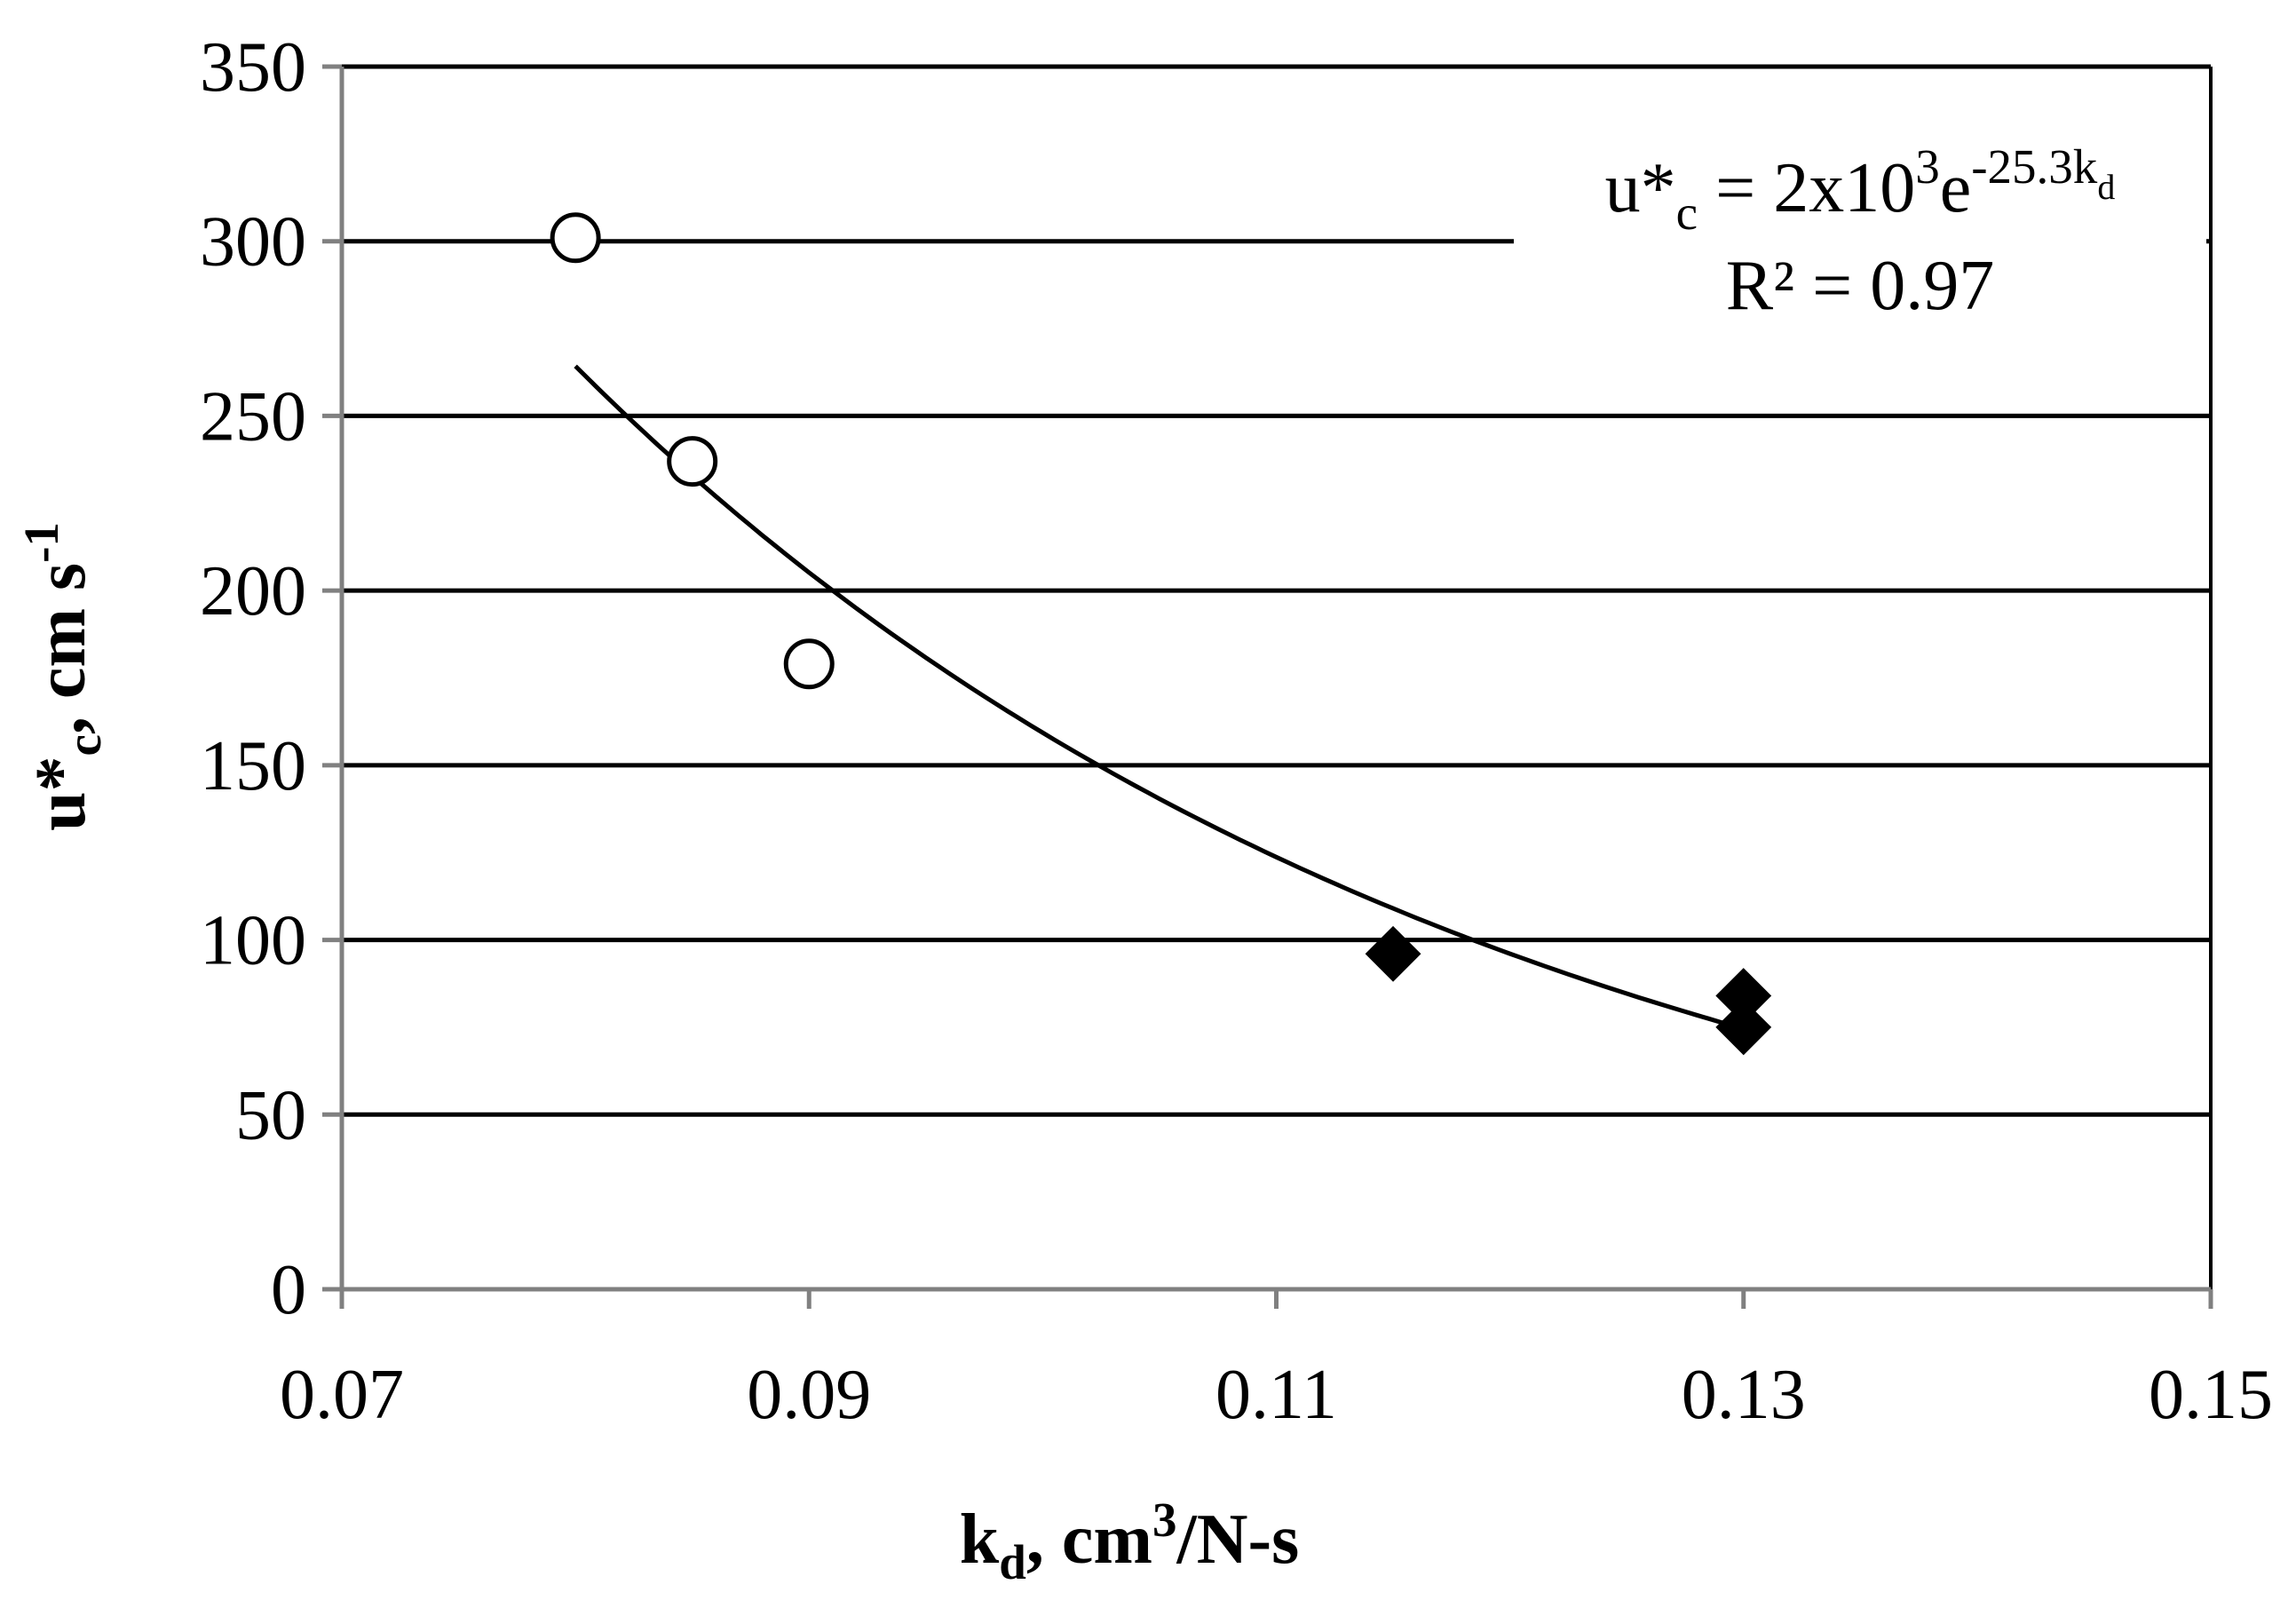  Describe the element at coordinates (809, 1395) in the screenshot. I see `x-tick-label: 0.09` at that location.